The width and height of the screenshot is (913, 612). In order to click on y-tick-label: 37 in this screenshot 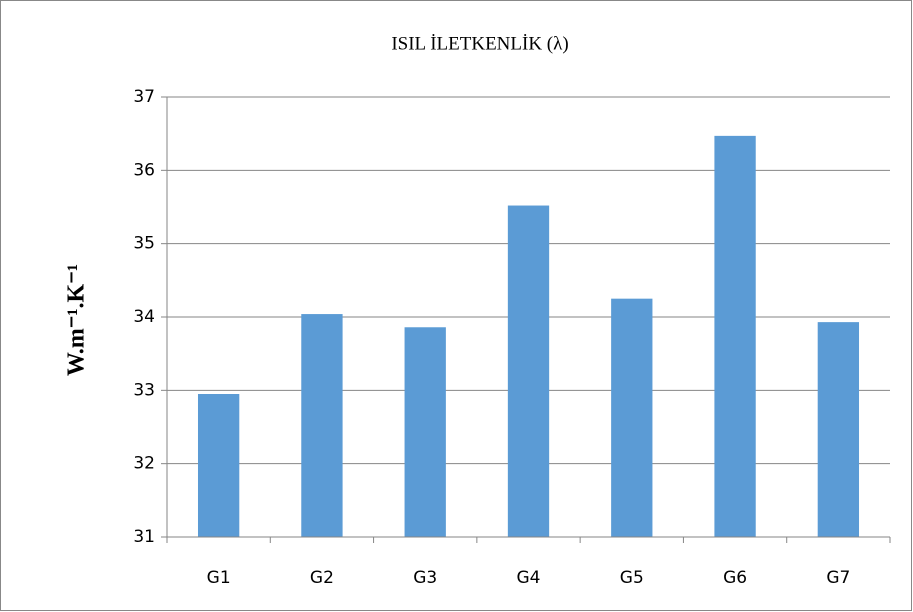, I will do `click(144, 97)`.